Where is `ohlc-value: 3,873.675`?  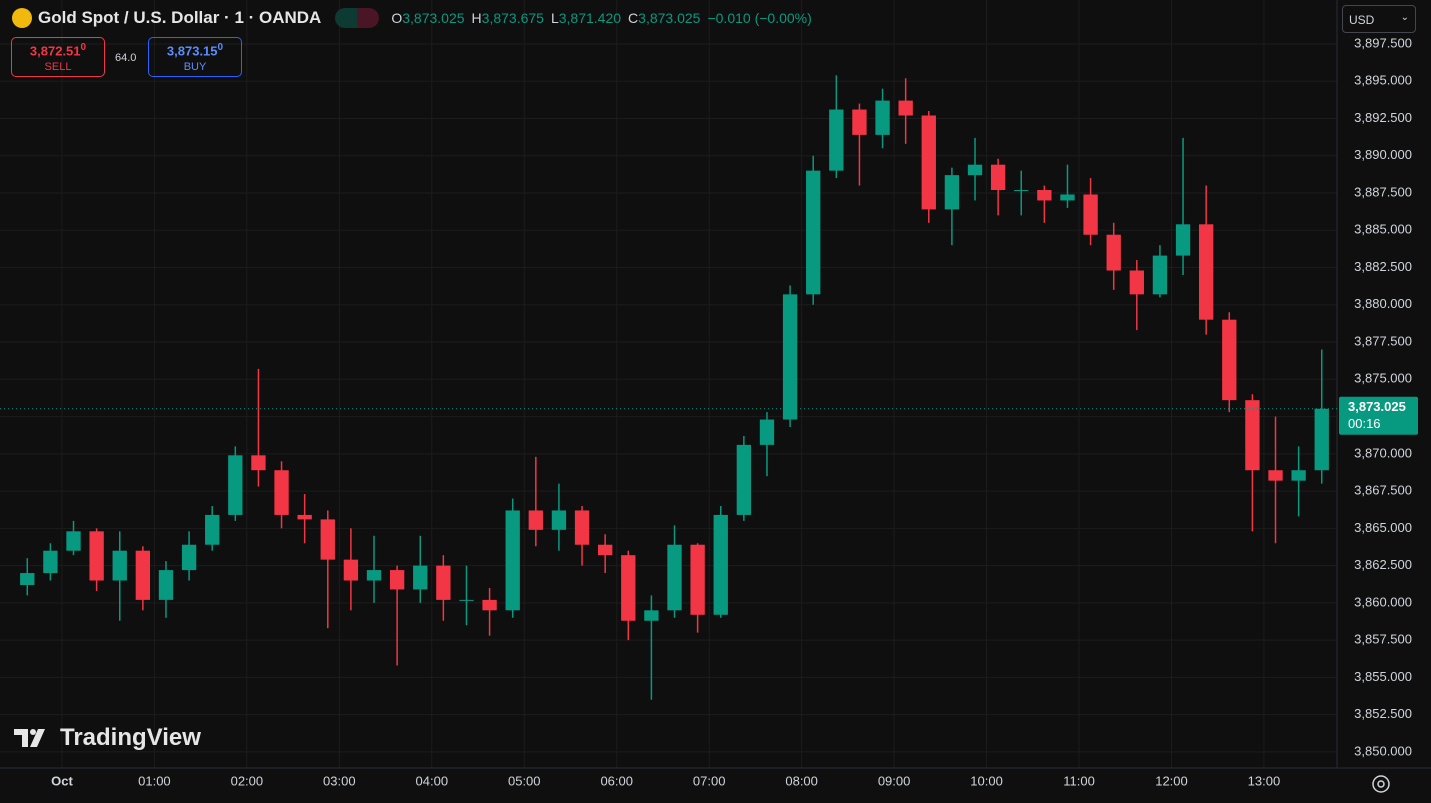 ohlc-value: 3,873.675 is located at coordinates (512, 18).